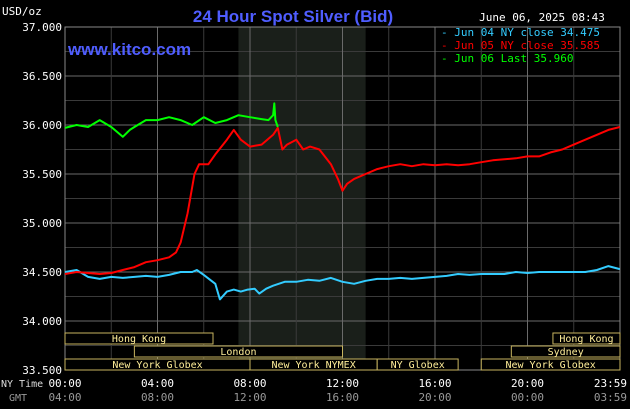  Describe the element at coordinates (64, 383) in the screenshot. I see `x-tick-label-ny: 00:00` at that location.